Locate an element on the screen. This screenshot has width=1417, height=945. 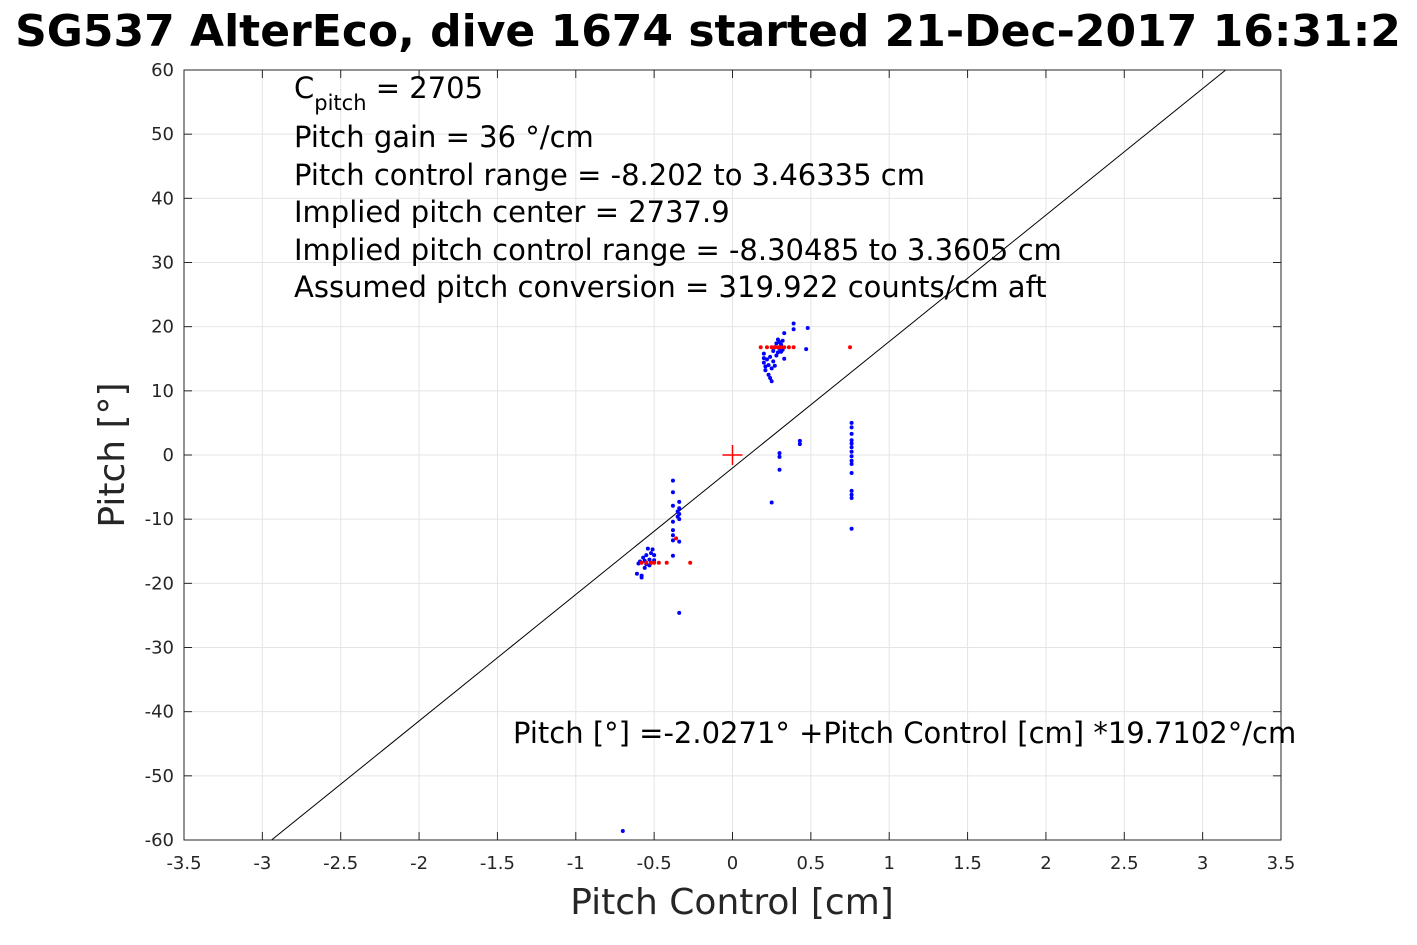
x-tick-label: 1 is located at coordinates (888, 863).